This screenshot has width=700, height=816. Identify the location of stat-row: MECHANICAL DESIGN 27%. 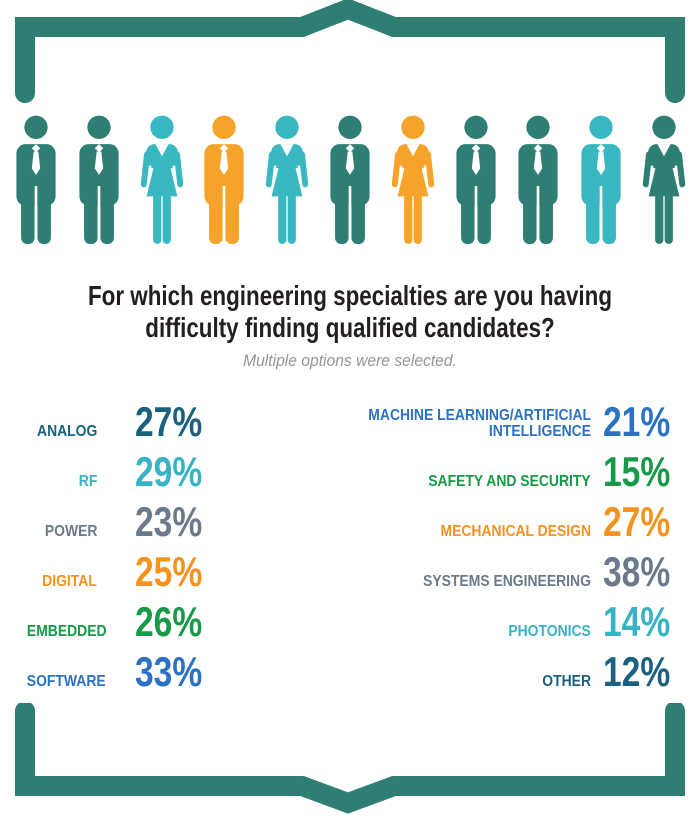
(487, 524).